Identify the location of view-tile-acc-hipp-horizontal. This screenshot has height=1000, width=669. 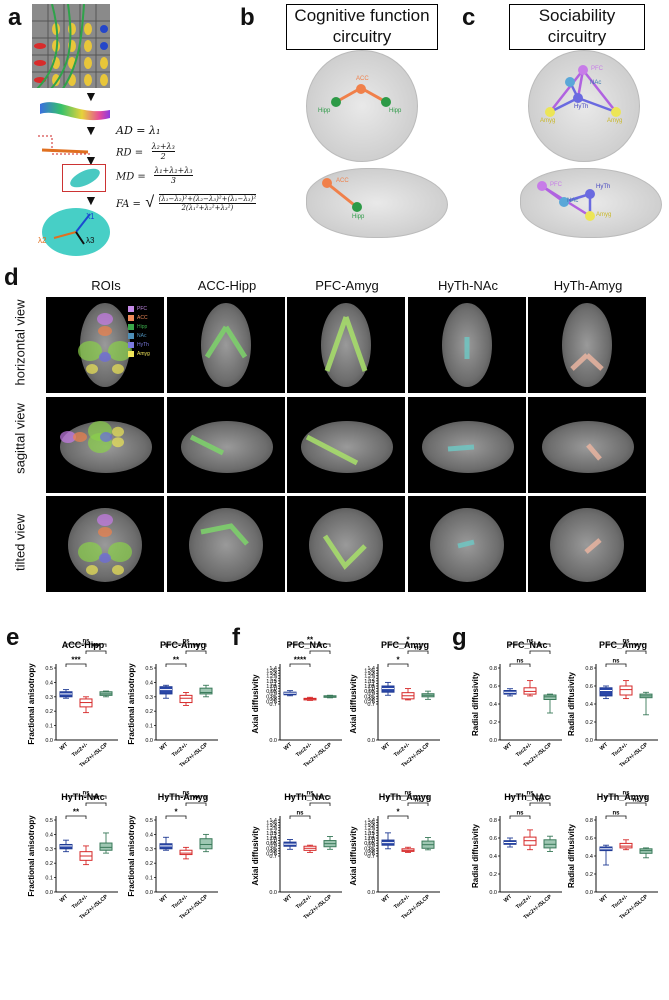
(226, 345).